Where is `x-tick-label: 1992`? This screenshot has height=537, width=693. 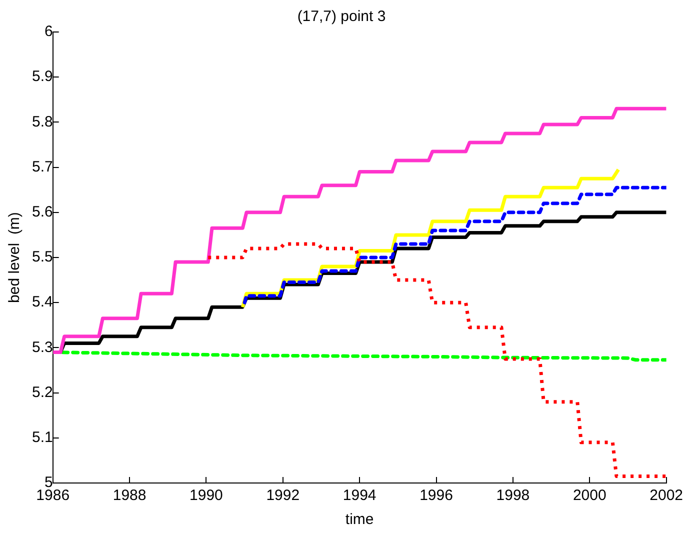
x-tick-label: 1992 is located at coordinates (283, 495).